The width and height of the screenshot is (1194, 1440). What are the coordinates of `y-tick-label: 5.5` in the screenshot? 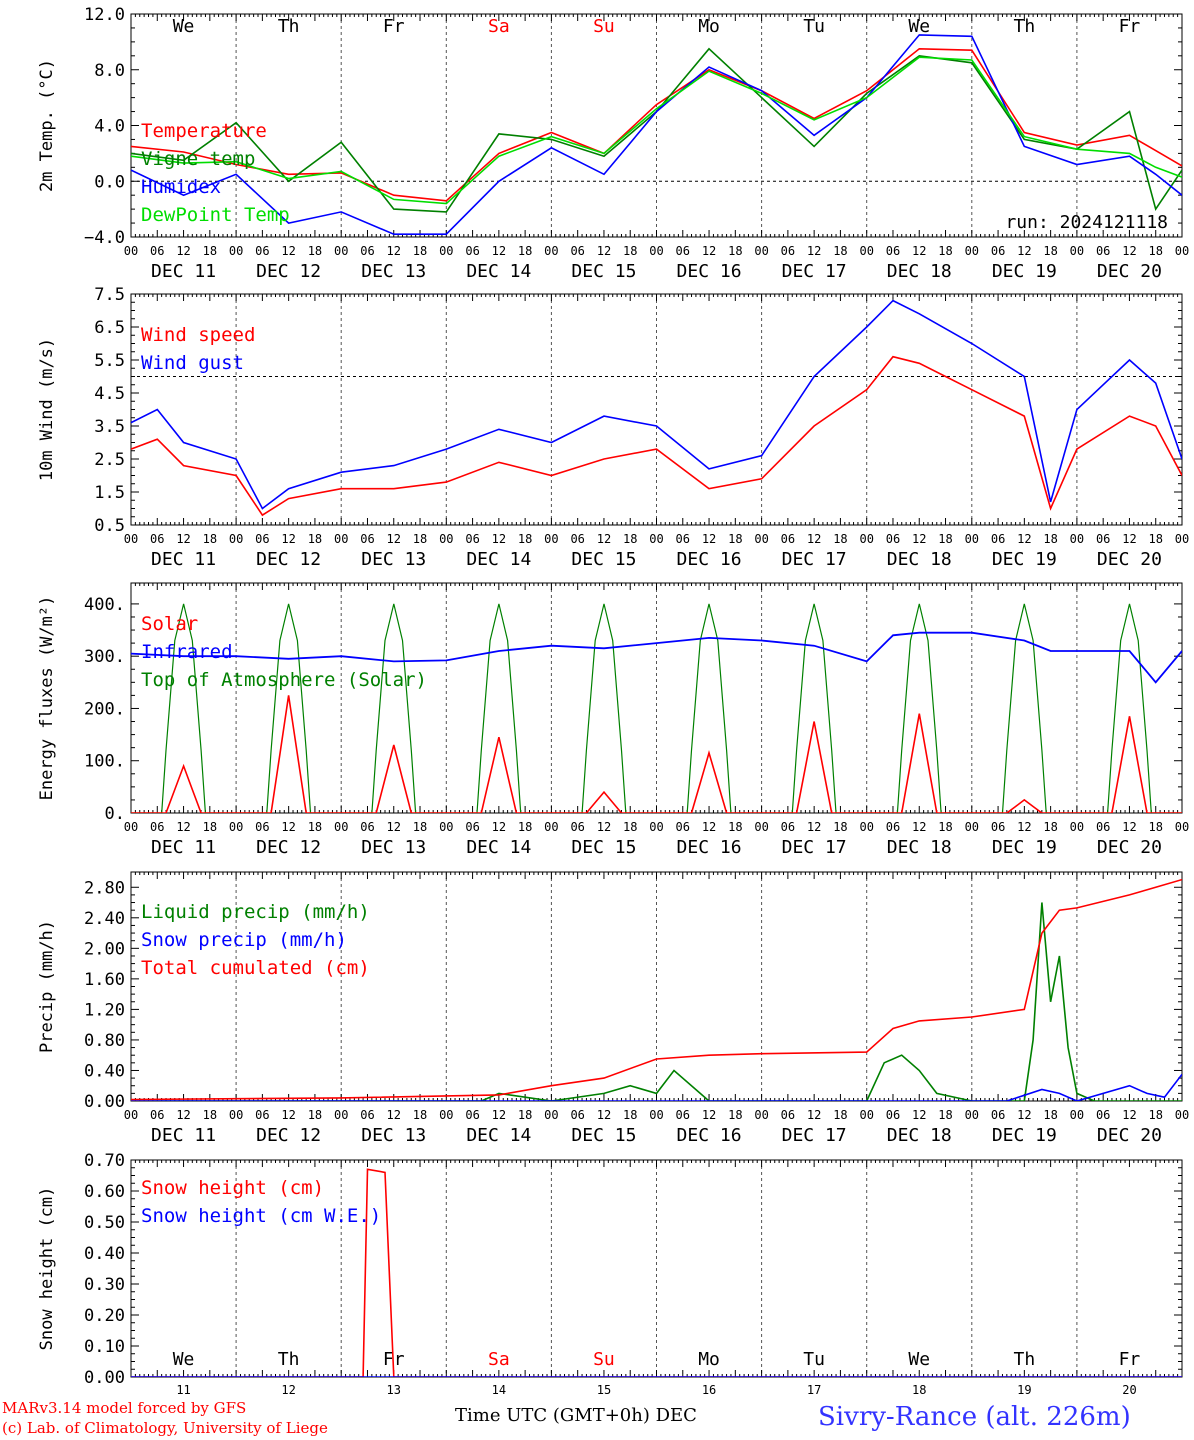 It's located at (109, 361).